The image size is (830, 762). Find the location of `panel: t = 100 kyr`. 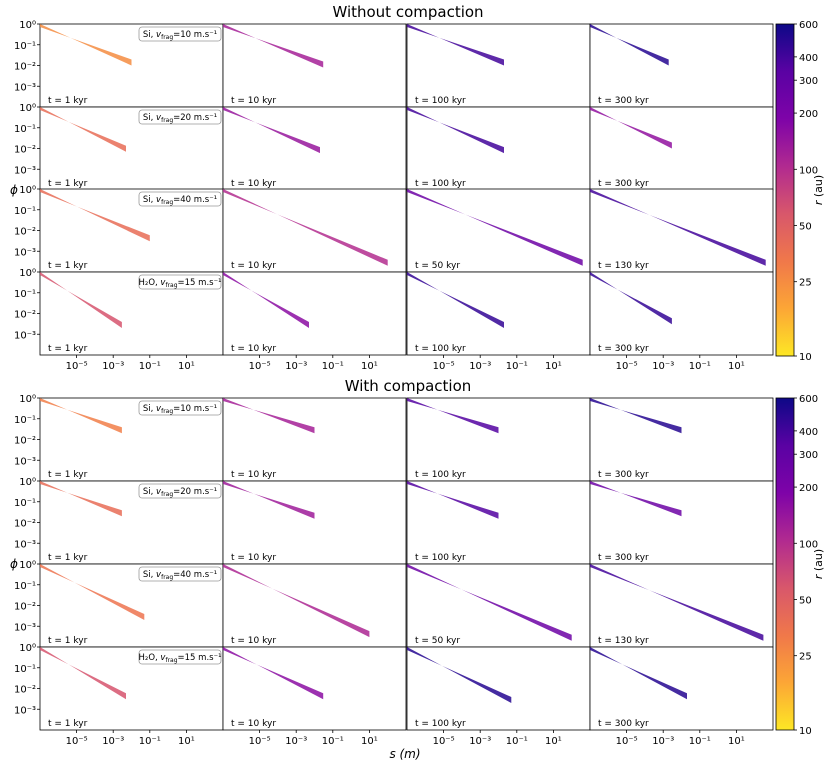

panel: t = 100 kyr is located at coordinates (498, 65).